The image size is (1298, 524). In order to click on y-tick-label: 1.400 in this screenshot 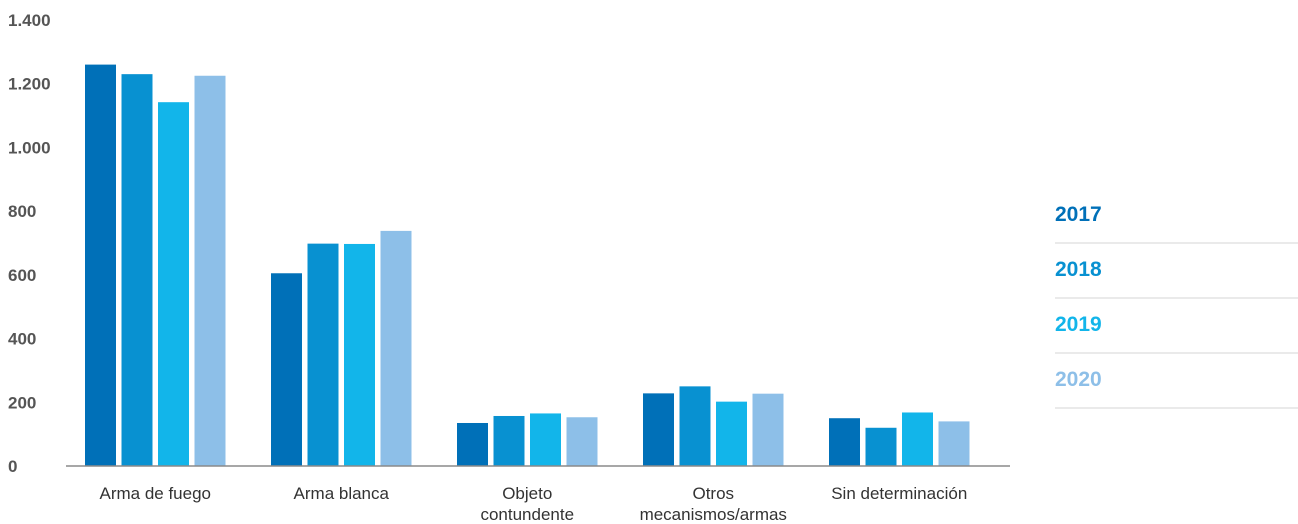, I will do `click(29, 20)`.